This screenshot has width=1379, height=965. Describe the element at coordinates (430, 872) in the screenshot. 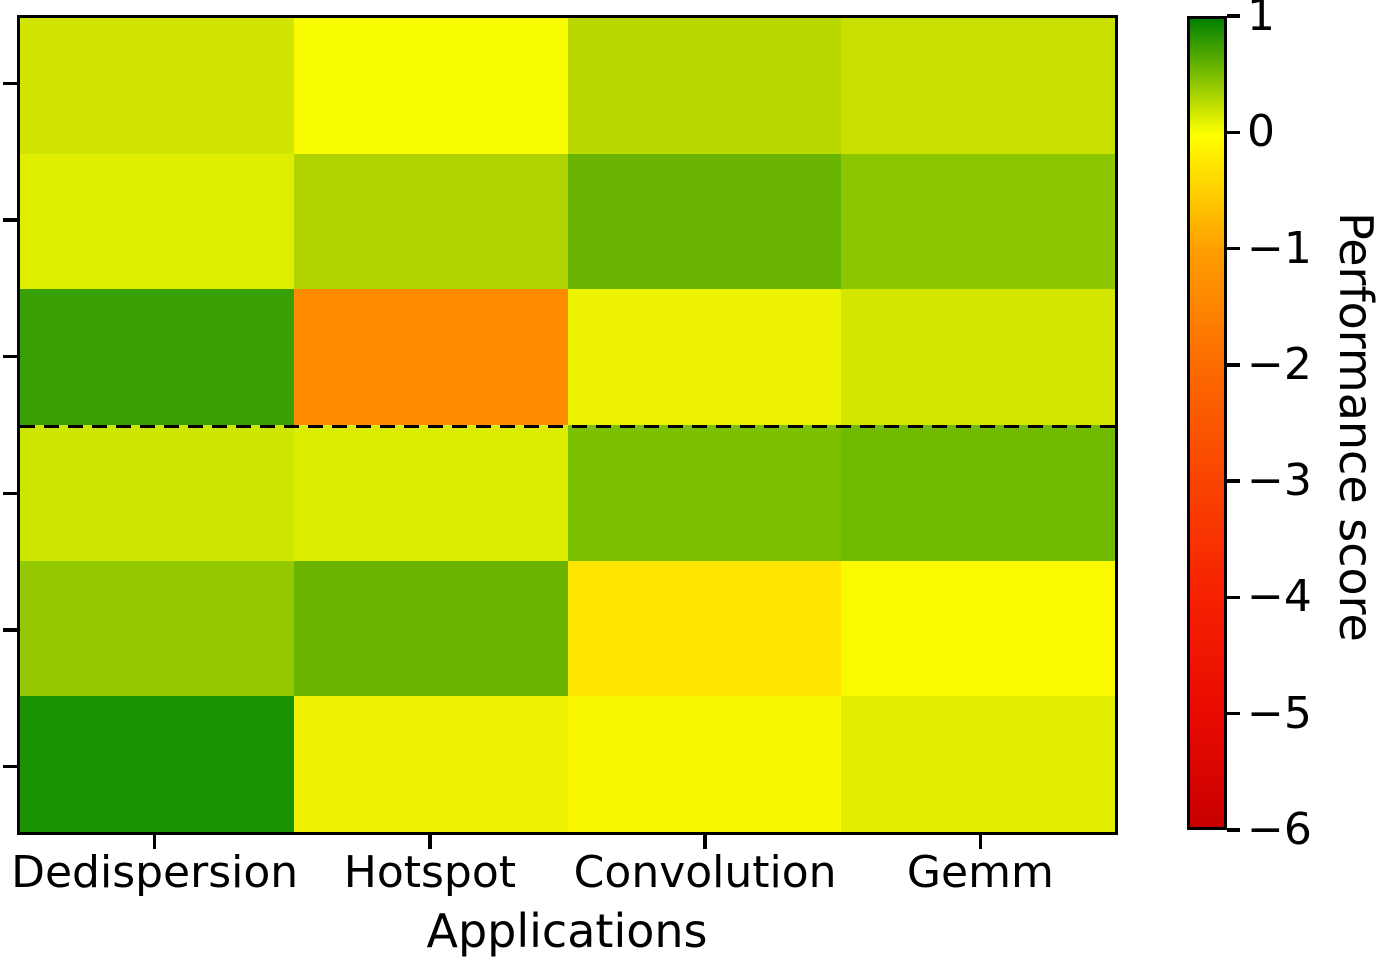

I see `x-tick-label: Hotspot` at that location.